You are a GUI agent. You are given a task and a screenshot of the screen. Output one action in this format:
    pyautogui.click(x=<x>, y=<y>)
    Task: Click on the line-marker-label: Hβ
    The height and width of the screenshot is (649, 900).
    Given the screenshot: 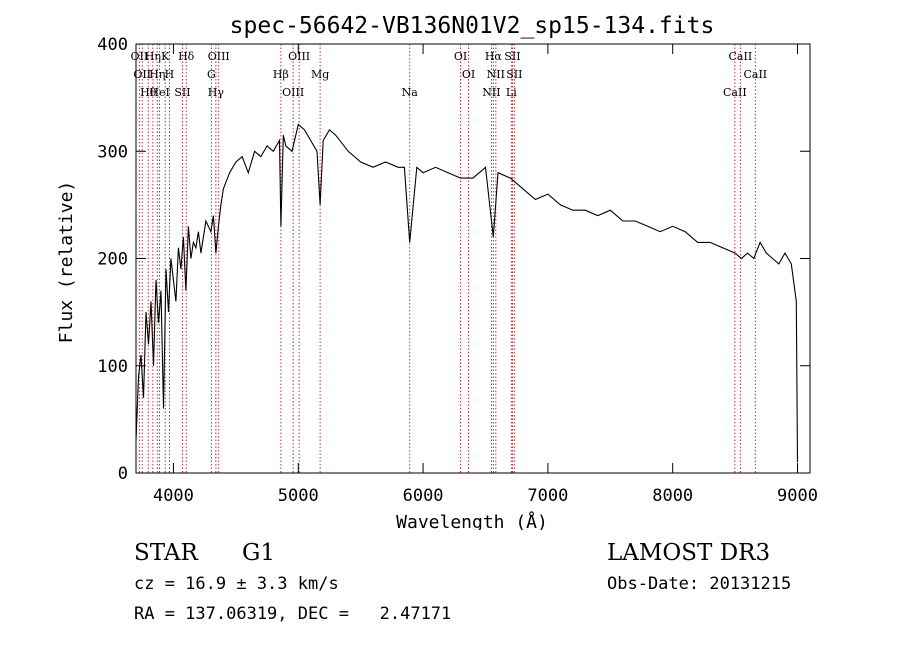 What is the action you would take?
    pyautogui.click(x=281, y=74)
    